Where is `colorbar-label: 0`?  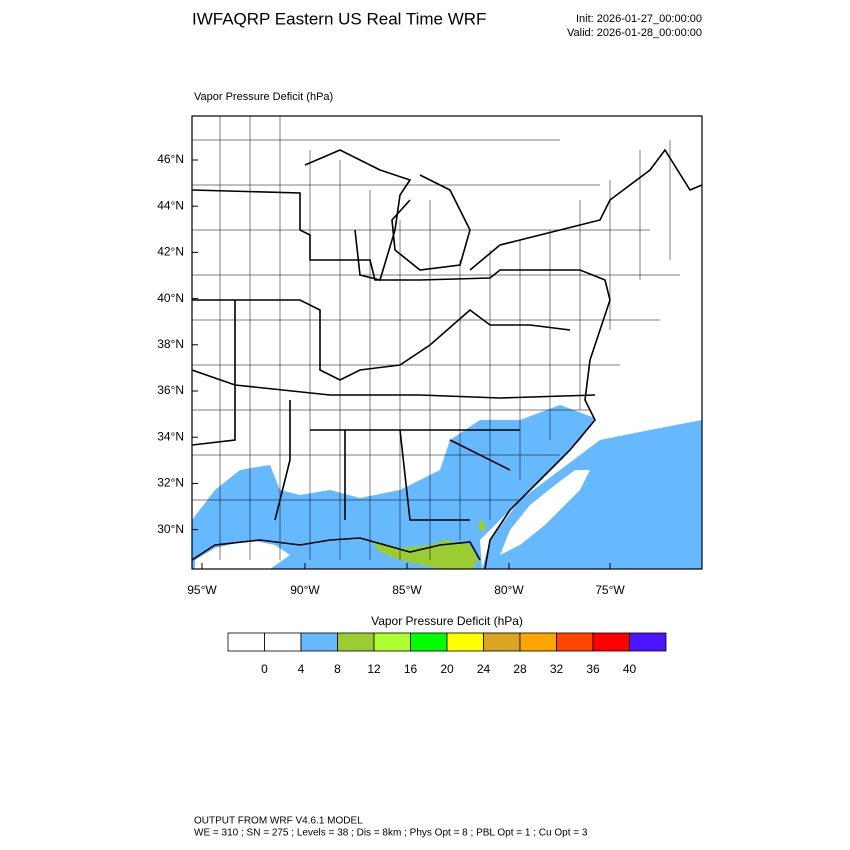 colorbar-label: 0 is located at coordinates (264, 669).